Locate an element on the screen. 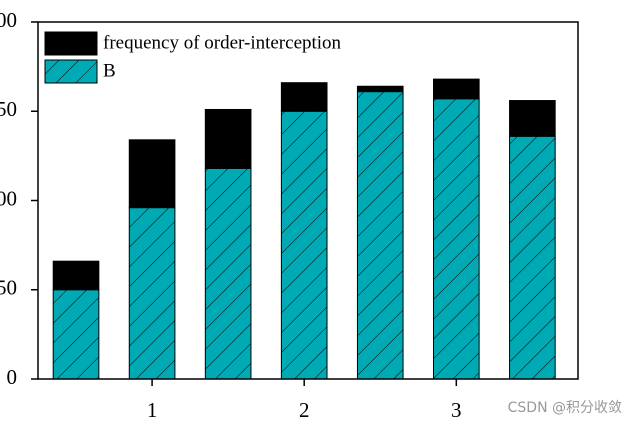 The image size is (638, 425). y-tick-label: 50 is located at coordinates (8, 288).